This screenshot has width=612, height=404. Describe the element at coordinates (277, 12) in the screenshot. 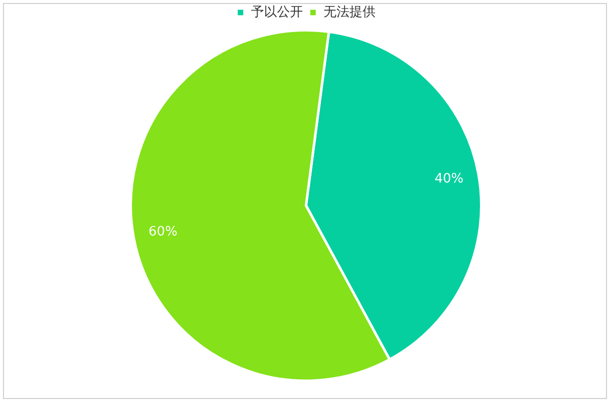

I see `legend-label: 予以公开` at that location.